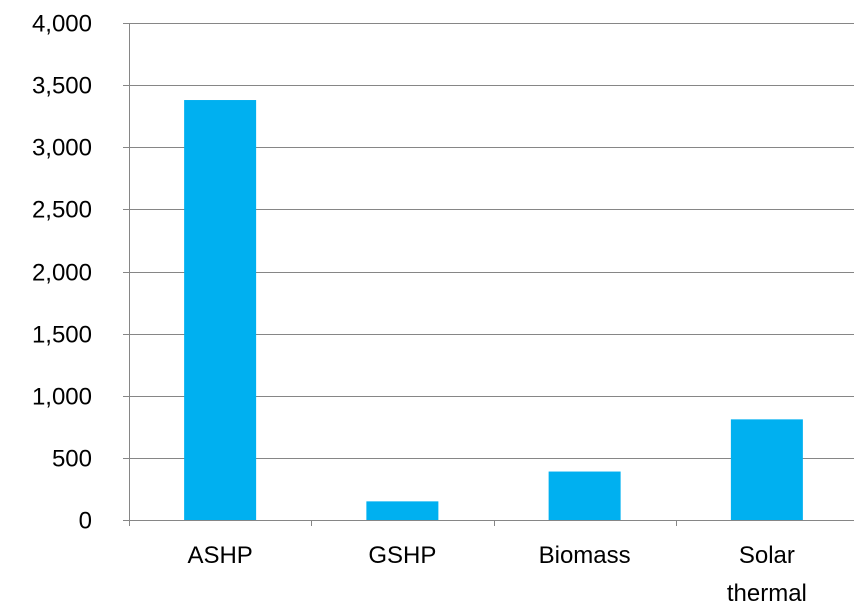  Describe the element at coordinates (584, 495) in the screenshot. I see `bar-biomass` at that location.